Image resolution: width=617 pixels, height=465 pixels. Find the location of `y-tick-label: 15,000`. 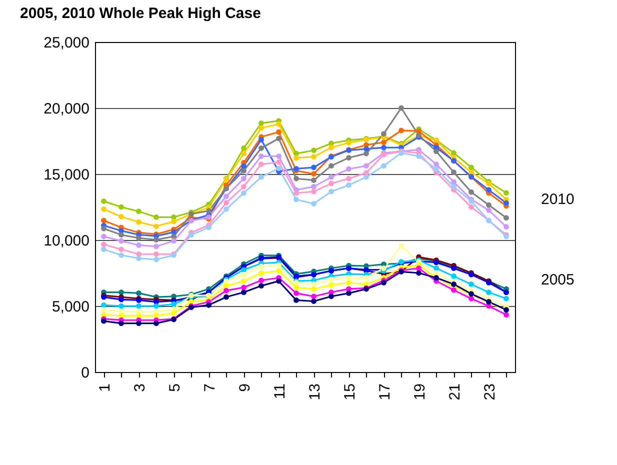

y-tick-label: 15,000 is located at coordinates (67, 175).